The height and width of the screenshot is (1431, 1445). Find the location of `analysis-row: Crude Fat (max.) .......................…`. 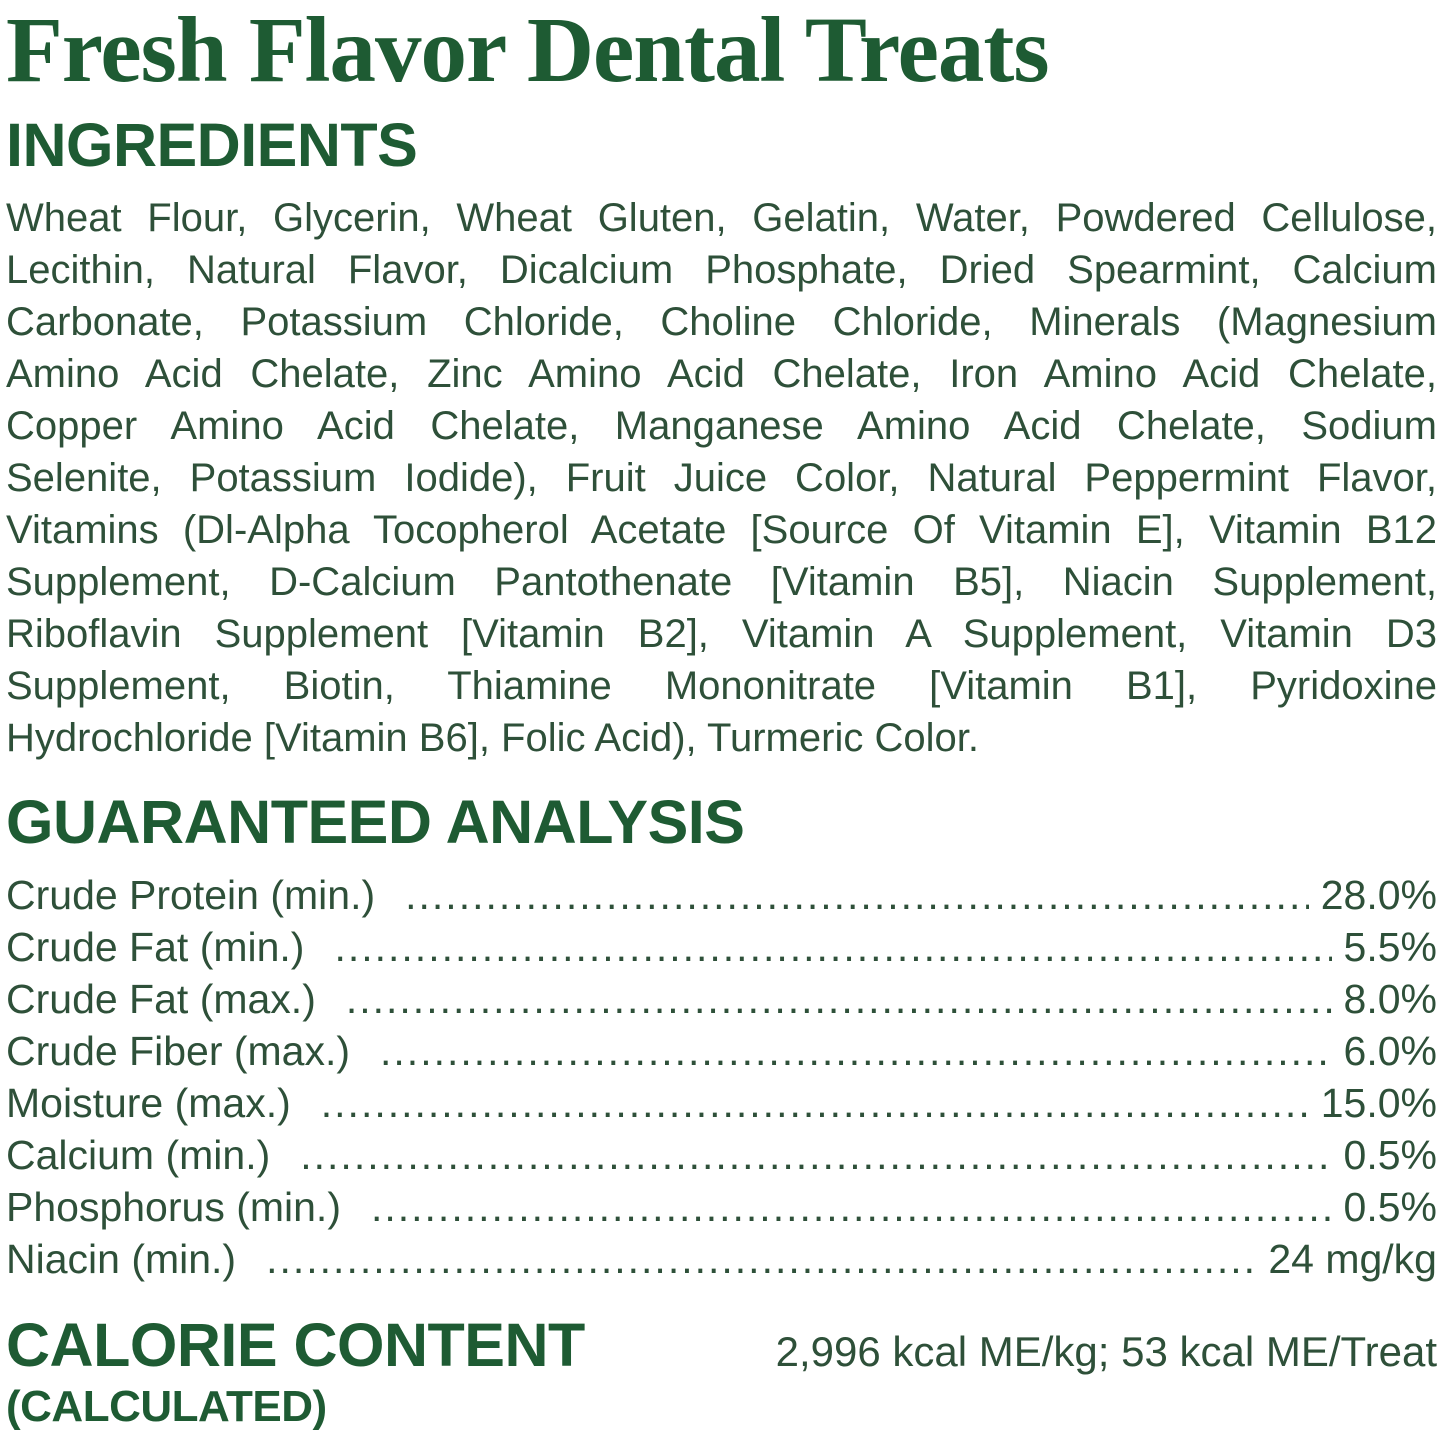

analysis-row: Crude Fat (max.) .......................… is located at coordinates (721, 999).